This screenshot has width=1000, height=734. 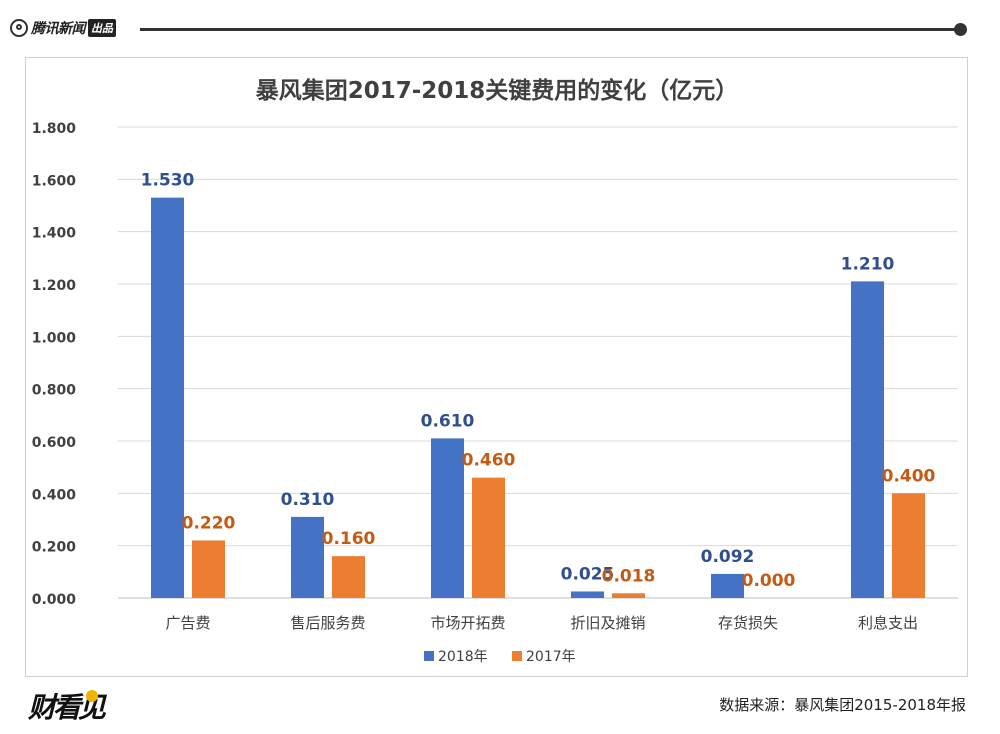 I want to click on data-label: 0.610, so click(x=448, y=421).